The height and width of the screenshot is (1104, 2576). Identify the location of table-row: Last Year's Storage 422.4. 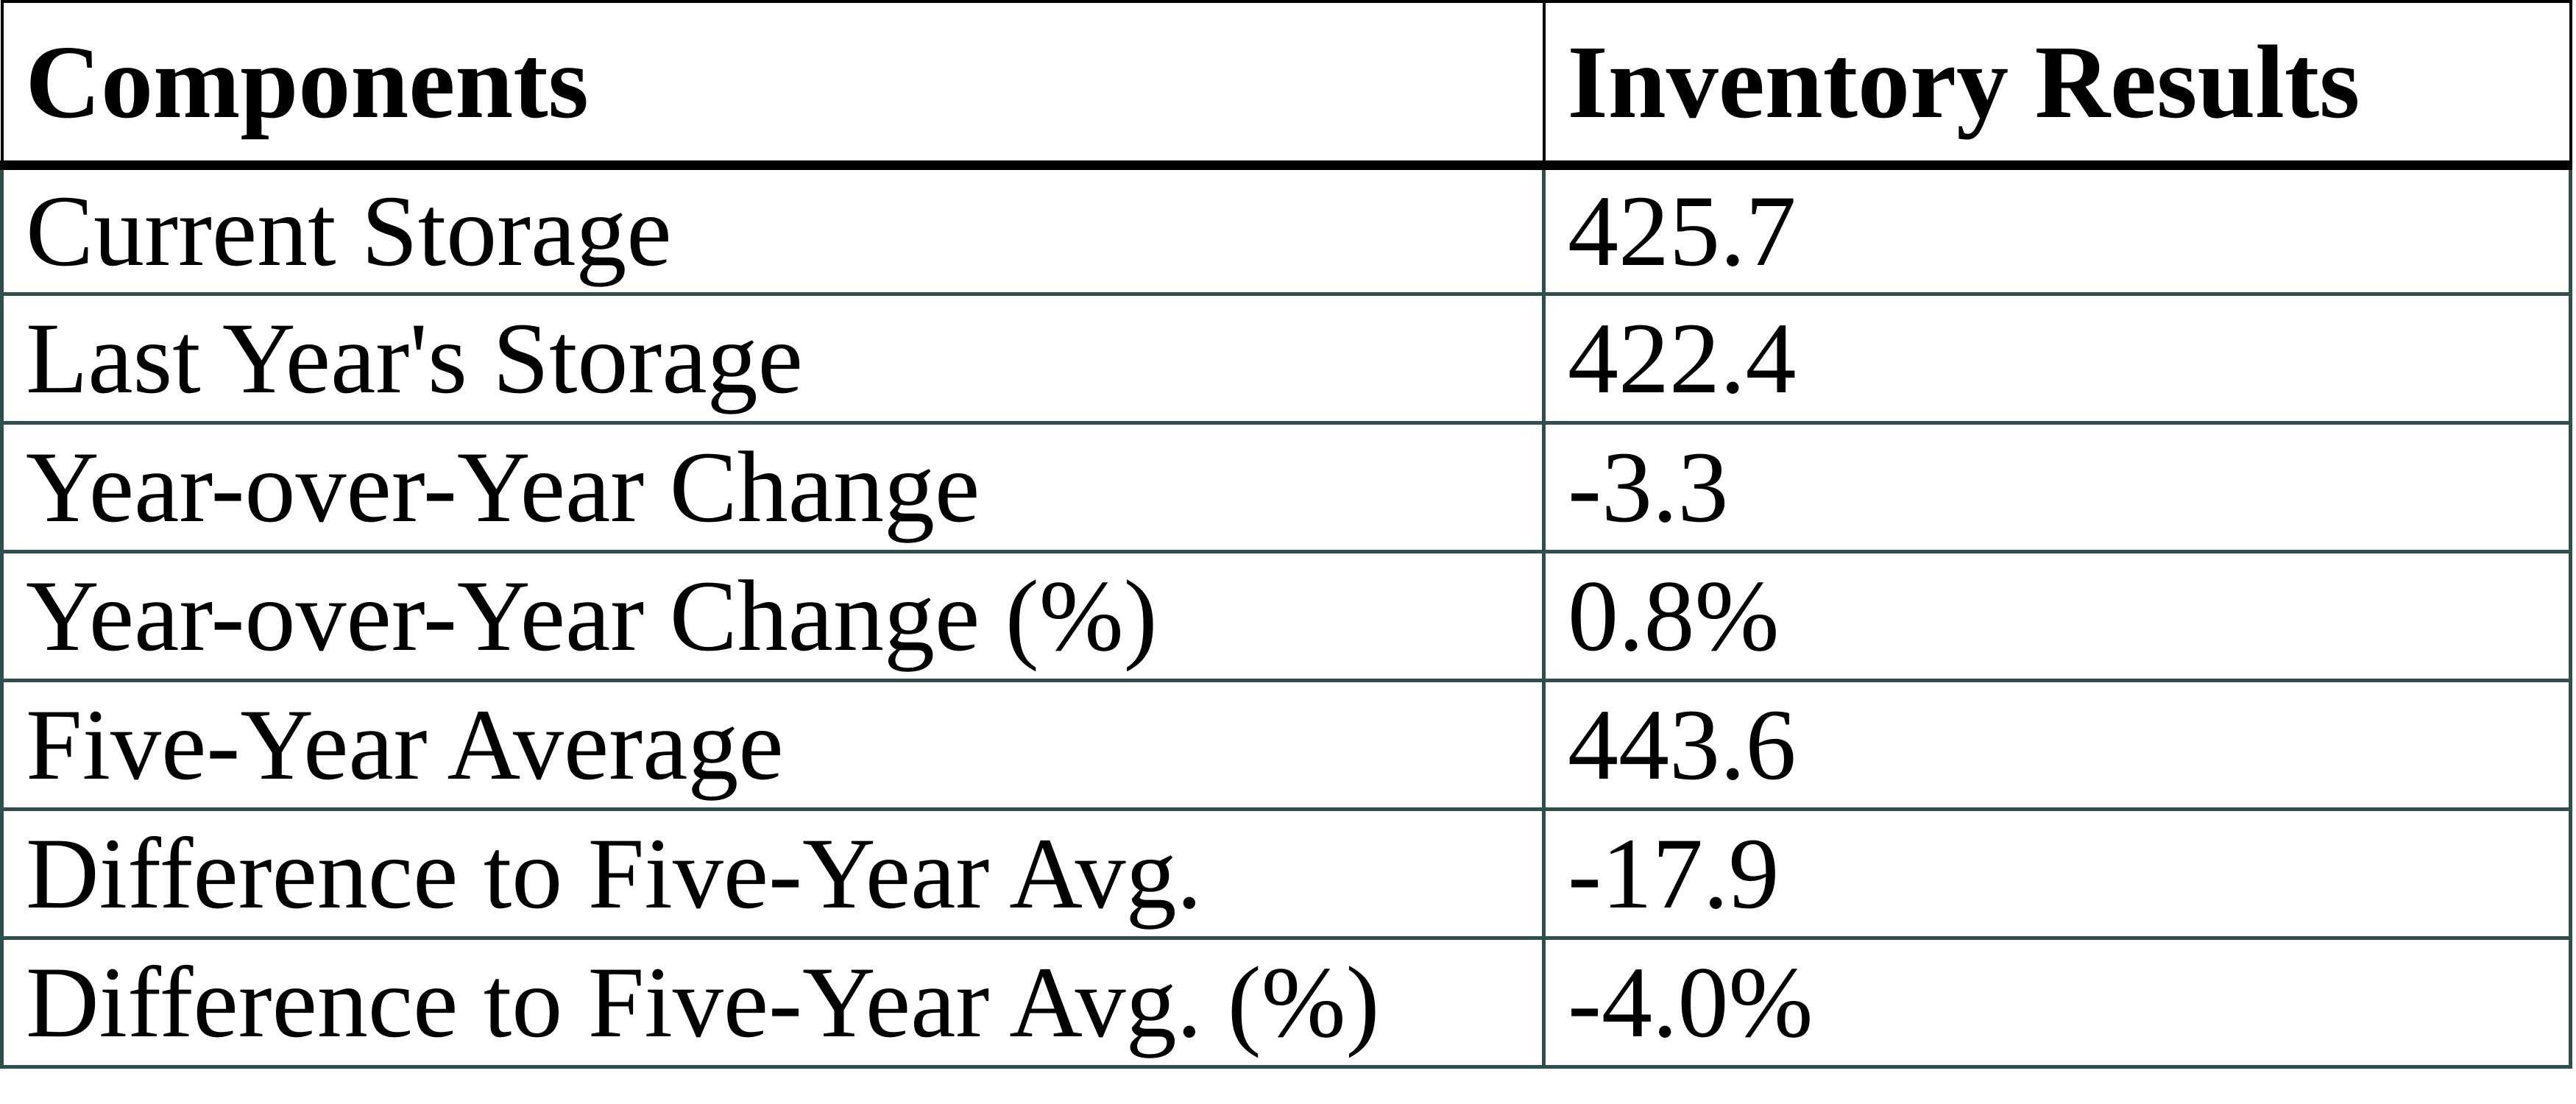
(1286, 358).